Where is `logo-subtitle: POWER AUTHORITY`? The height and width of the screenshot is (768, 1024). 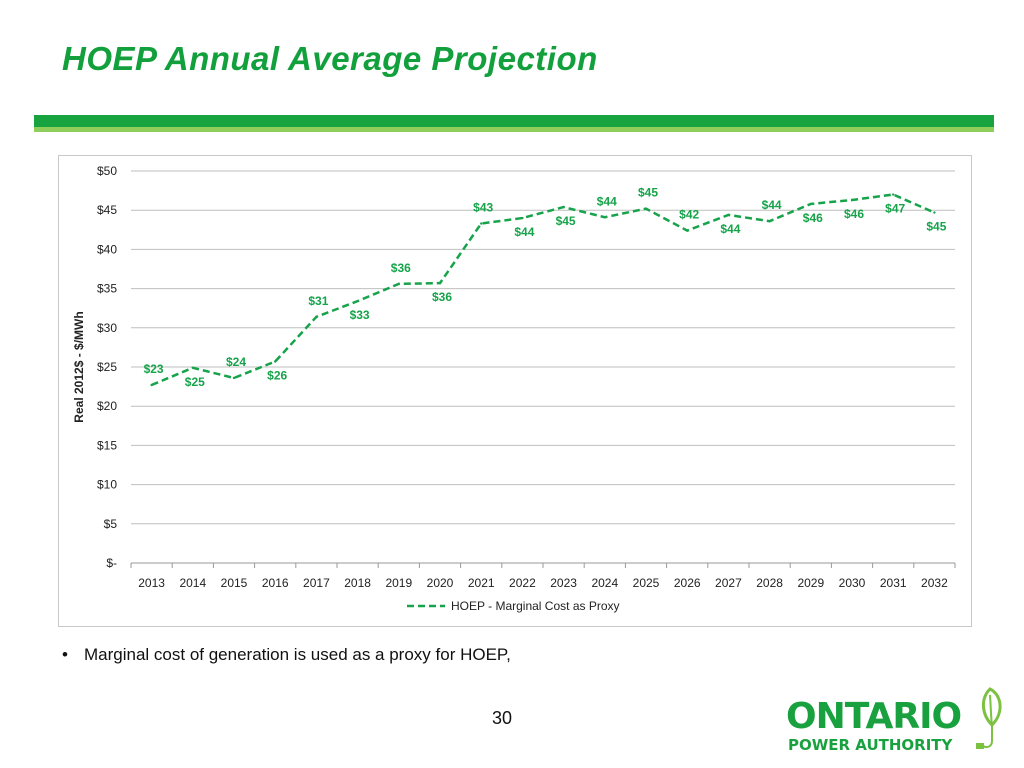 logo-subtitle: POWER AUTHORITY is located at coordinates (870, 745).